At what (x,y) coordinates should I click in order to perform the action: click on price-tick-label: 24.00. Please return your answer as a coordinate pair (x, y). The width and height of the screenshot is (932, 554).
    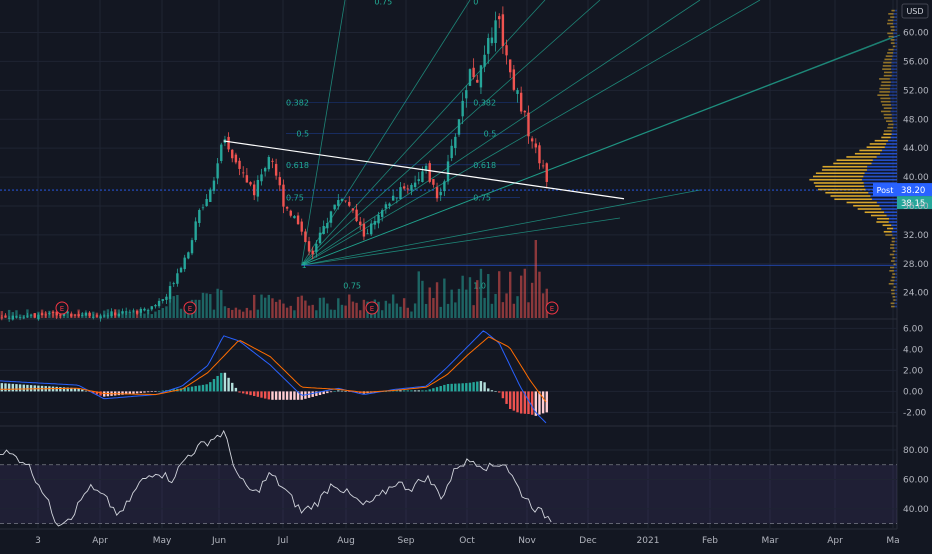
    Looking at the image, I should click on (916, 294).